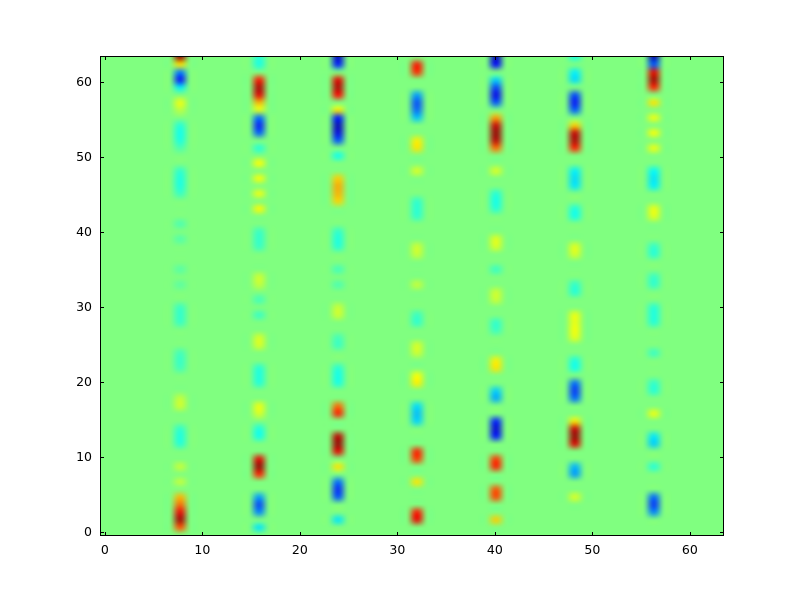 This screenshot has width=800, height=600. What do you see at coordinates (84, 456) in the screenshot?
I see `y-tick-label: 10` at bounding box center [84, 456].